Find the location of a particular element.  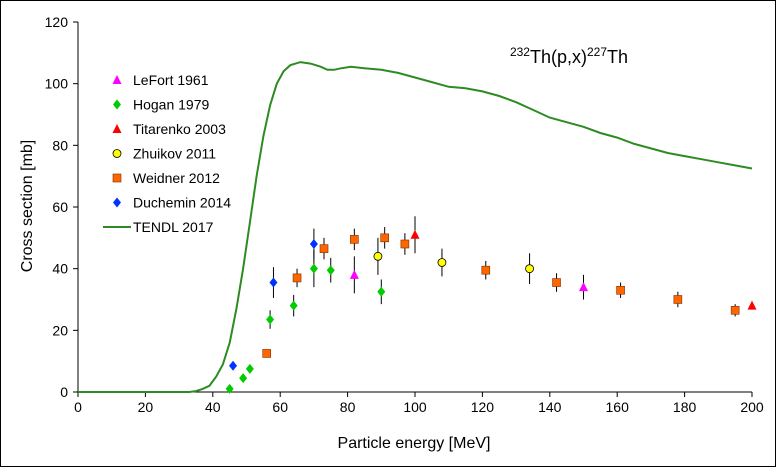

reaction-product: Th is located at coordinates (617, 57).